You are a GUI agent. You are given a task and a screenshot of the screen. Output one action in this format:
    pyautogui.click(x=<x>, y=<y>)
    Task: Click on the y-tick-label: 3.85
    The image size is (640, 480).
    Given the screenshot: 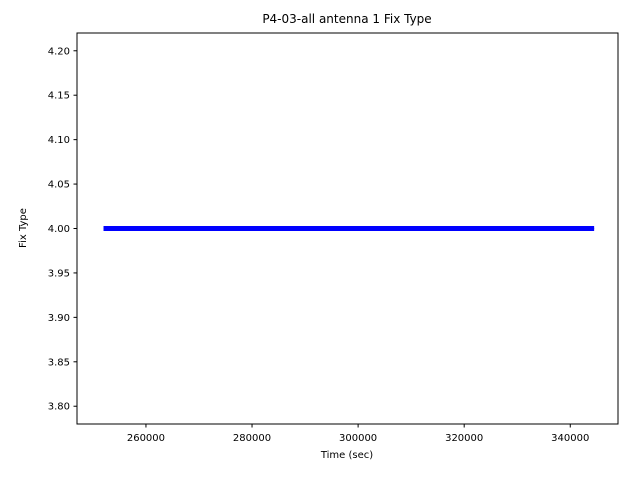 What is the action you would take?
    pyautogui.click(x=59, y=362)
    